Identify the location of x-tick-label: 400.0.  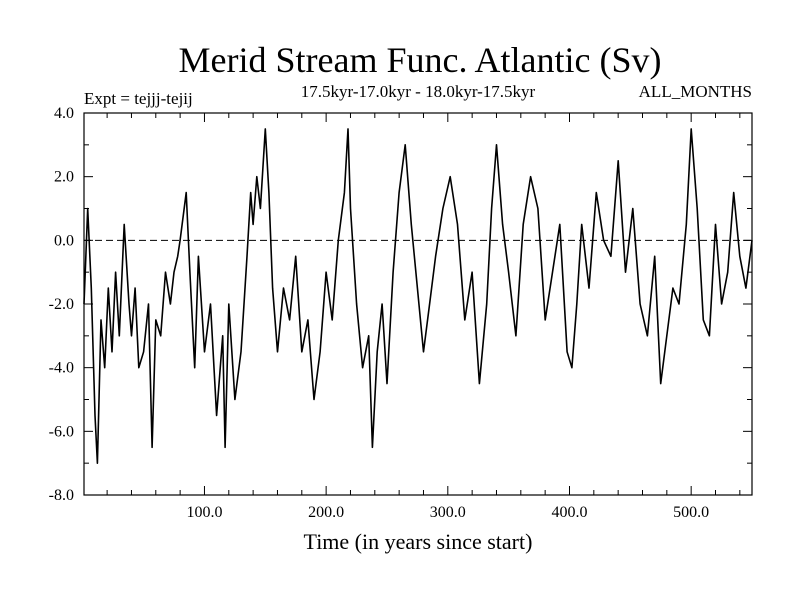
(569, 512).